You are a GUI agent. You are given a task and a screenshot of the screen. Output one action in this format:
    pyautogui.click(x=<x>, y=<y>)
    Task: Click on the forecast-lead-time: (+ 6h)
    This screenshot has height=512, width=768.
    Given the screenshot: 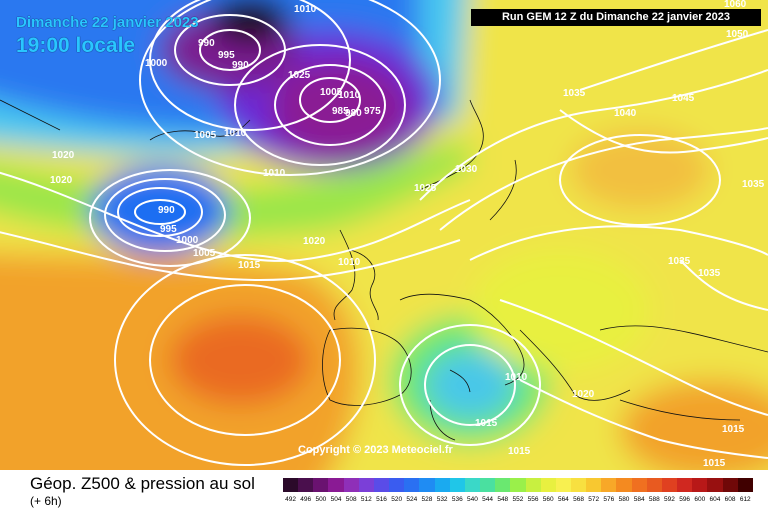 What is the action you would take?
    pyautogui.click(x=46, y=501)
    